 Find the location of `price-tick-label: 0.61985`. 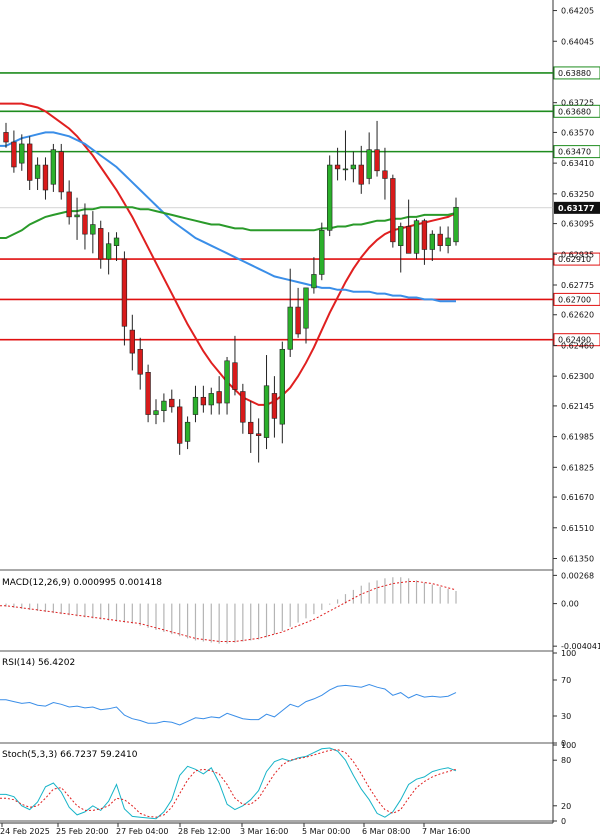

price-tick-label: 0.61985 is located at coordinates (577, 437).